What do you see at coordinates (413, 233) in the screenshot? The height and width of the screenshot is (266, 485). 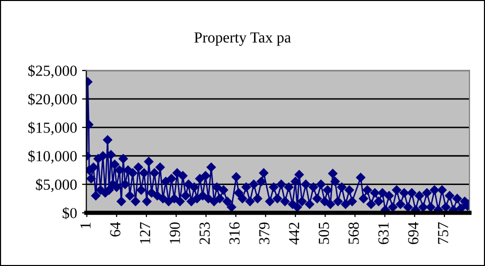 I see `x-tick-label: 694` at bounding box center [413, 233].